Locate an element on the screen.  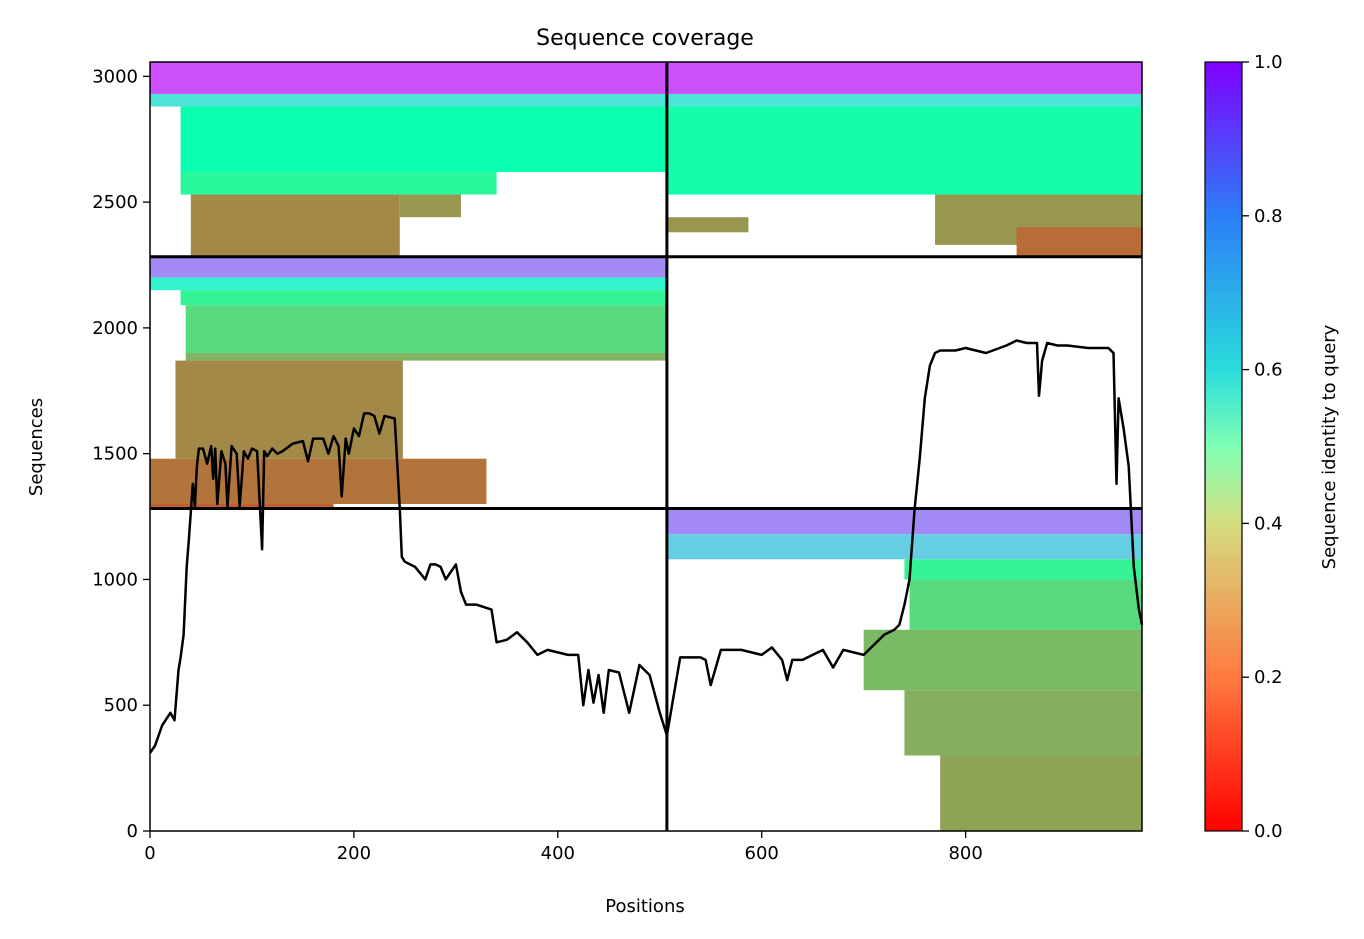
x-tick-label: 0 is located at coordinates (149, 853).